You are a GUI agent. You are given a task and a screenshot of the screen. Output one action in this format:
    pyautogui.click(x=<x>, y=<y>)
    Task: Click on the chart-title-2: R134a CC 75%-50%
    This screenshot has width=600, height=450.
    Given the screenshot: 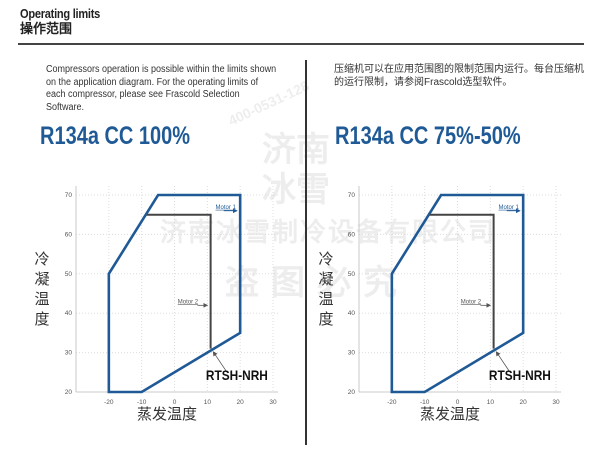 What is the action you would take?
    pyautogui.click(x=428, y=136)
    